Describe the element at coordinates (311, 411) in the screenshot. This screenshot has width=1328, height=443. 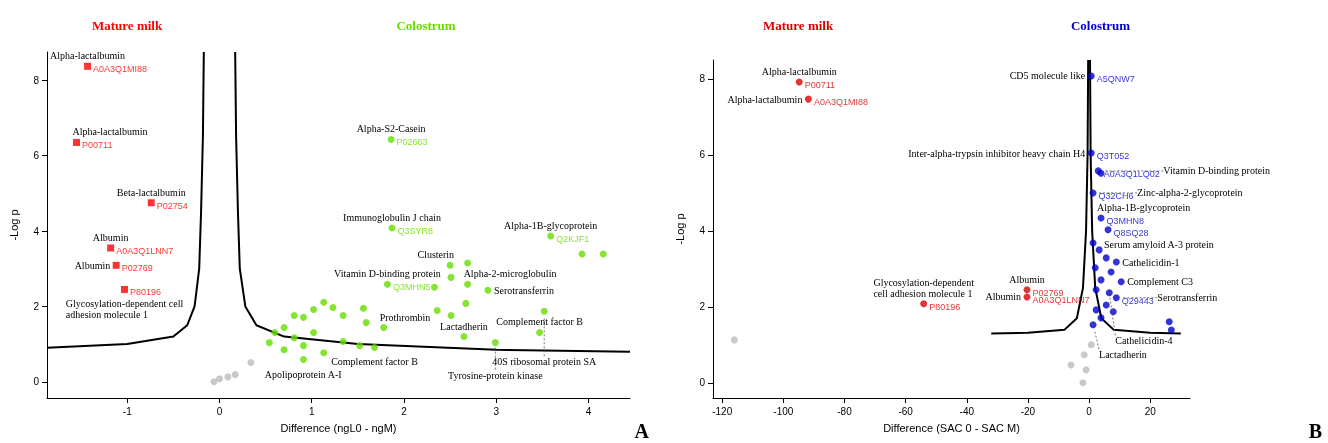
I see `x-tick-label: 1` at that location.